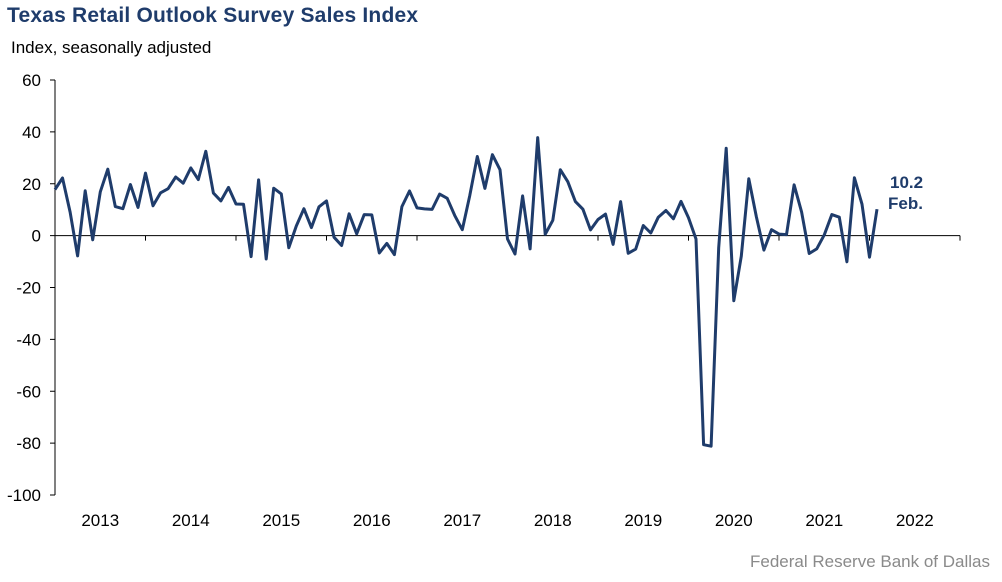 This screenshot has width=1002, height=582. I want to click on source-note: Federal Reserve Bank of Dallas, so click(869, 561).